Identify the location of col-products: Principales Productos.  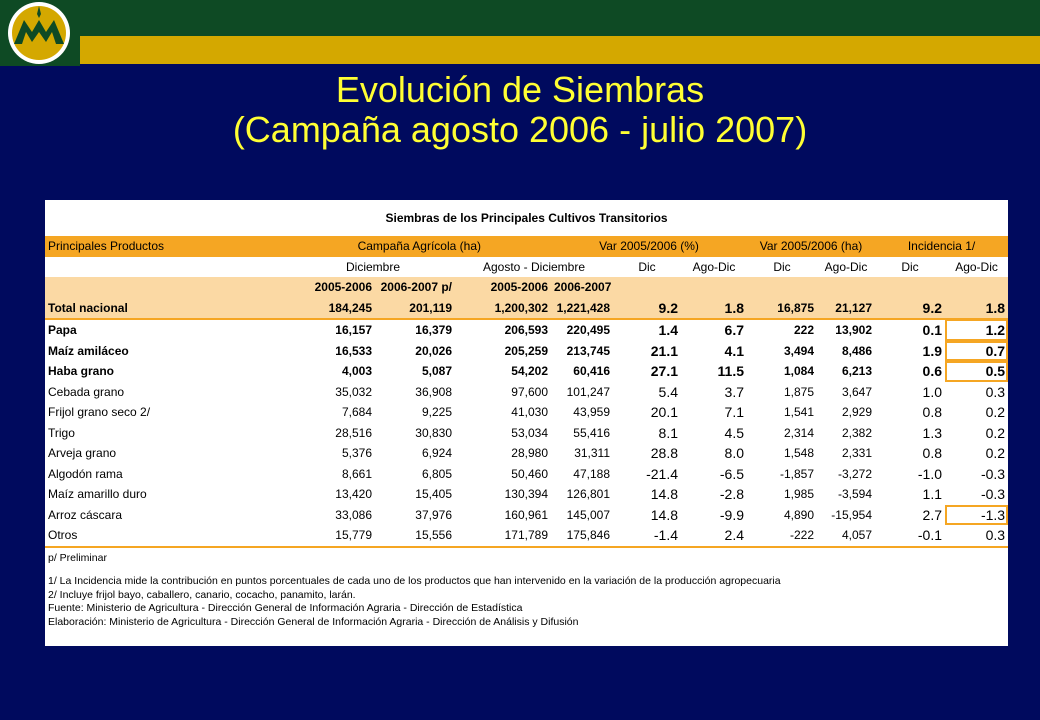
(134, 246).